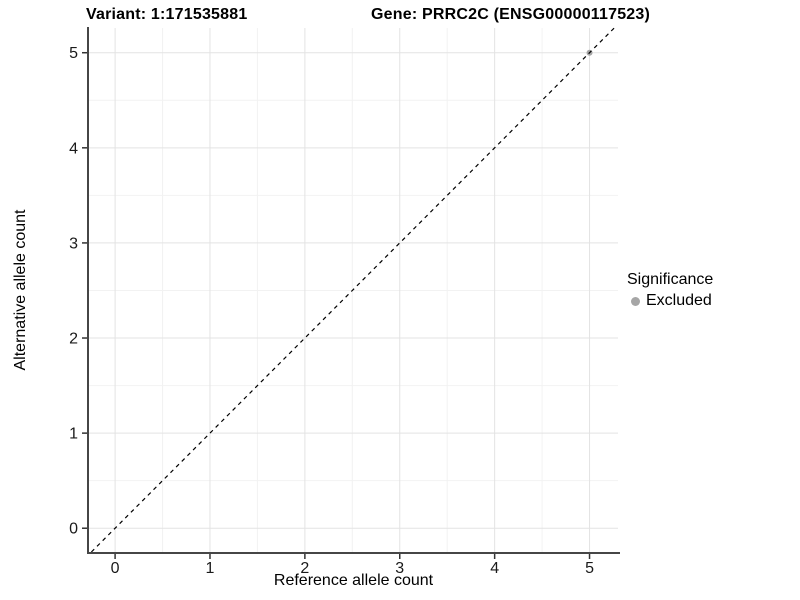  What do you see at coordinates (635, 301) in the screenshot?
I see `legend-marker-dot` at bounding box center [635, 301].